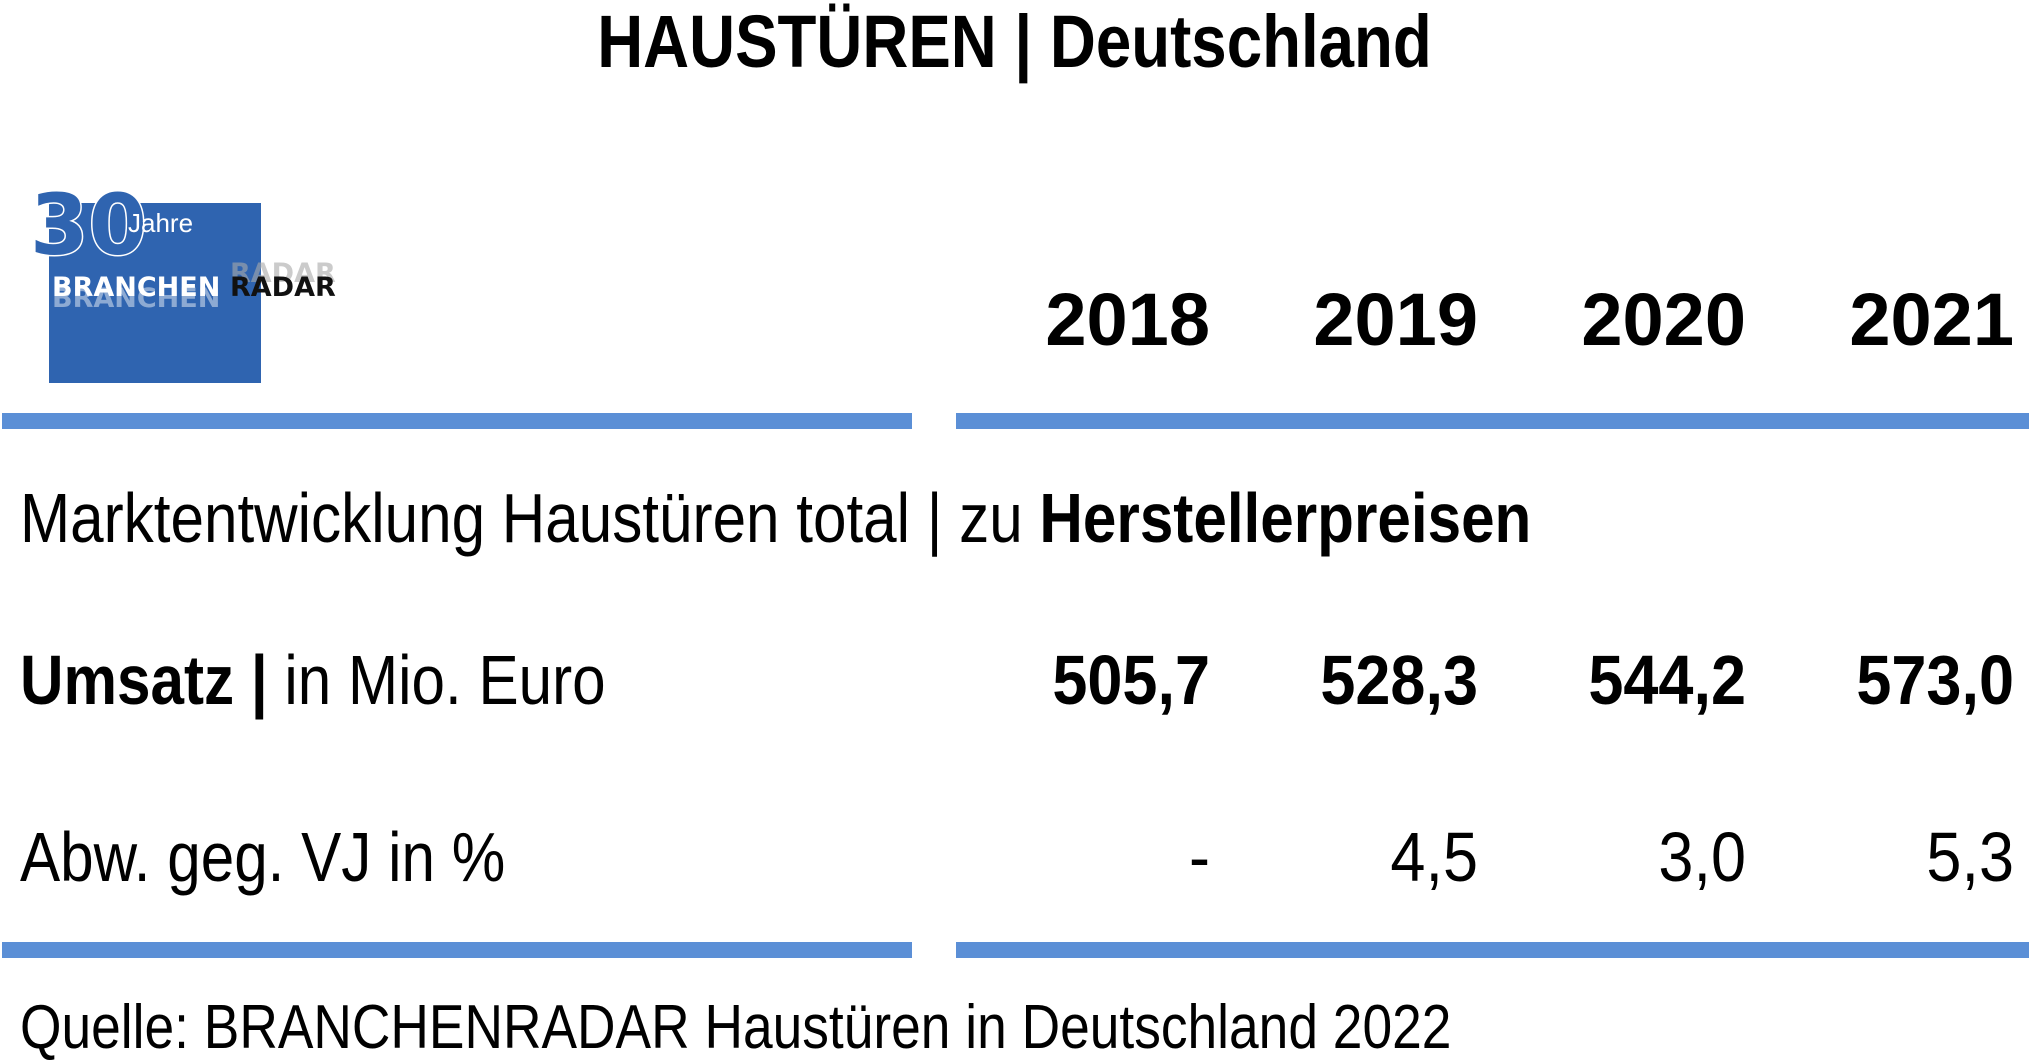  Describe the element at coordinates (1935, 680) in the screenshot. I see `umsatz-2021: 573,0` at that location.